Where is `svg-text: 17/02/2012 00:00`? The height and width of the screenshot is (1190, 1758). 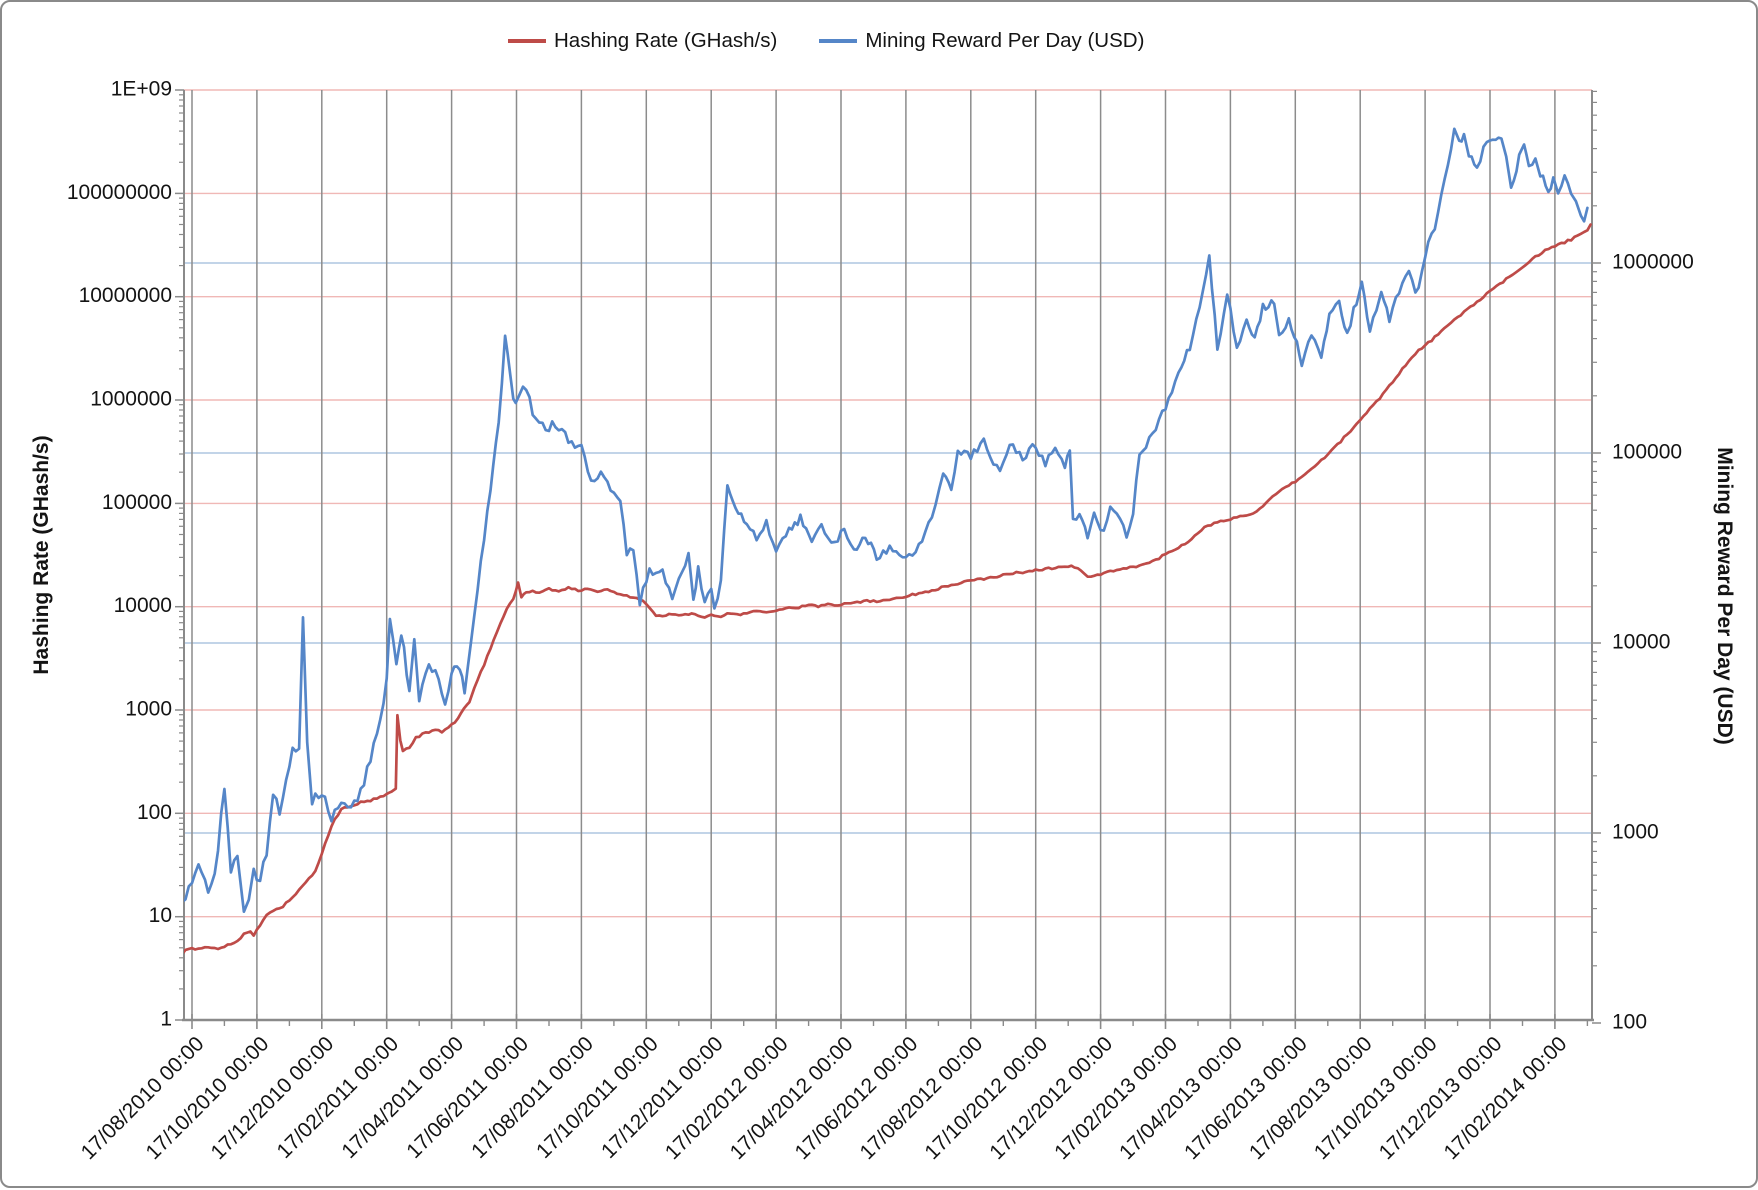
svg-text: 17/02/2012 00:00 is located at coordinates (727, 1098).